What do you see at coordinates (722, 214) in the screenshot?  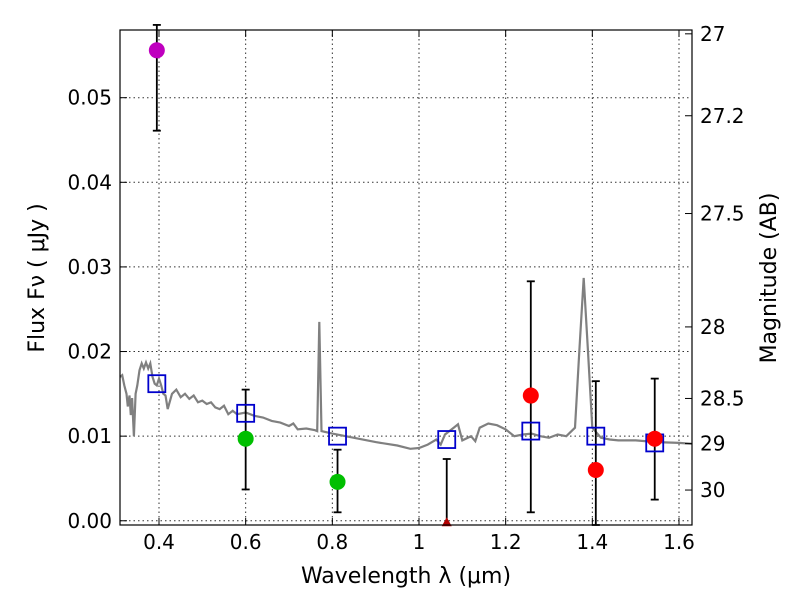 I see `mag-tick-label: 27.5` at bounding box center [722, 214].